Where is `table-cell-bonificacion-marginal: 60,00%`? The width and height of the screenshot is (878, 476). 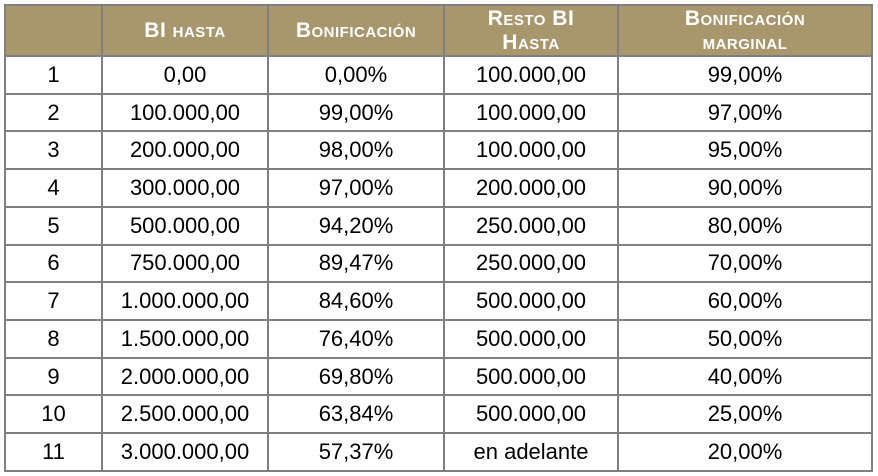 table-cell-bonificacion-marginal: 60,00% is located at coordinates (745, 301).